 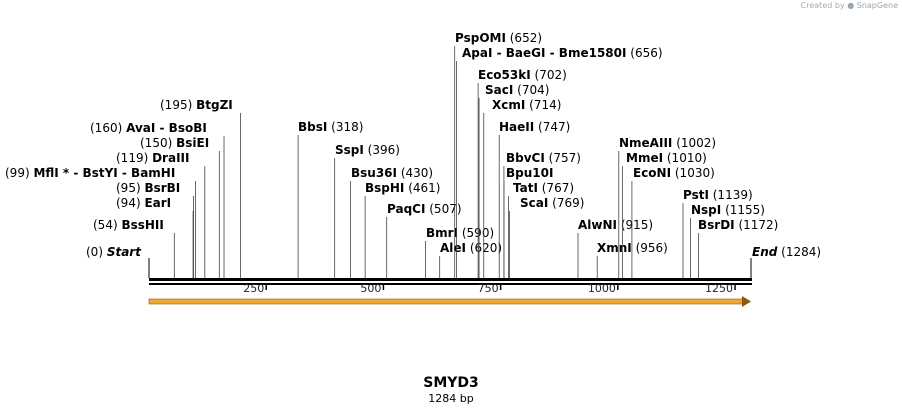 I want to click on site-label: PaqCI (507), so click(x=424, y=209).